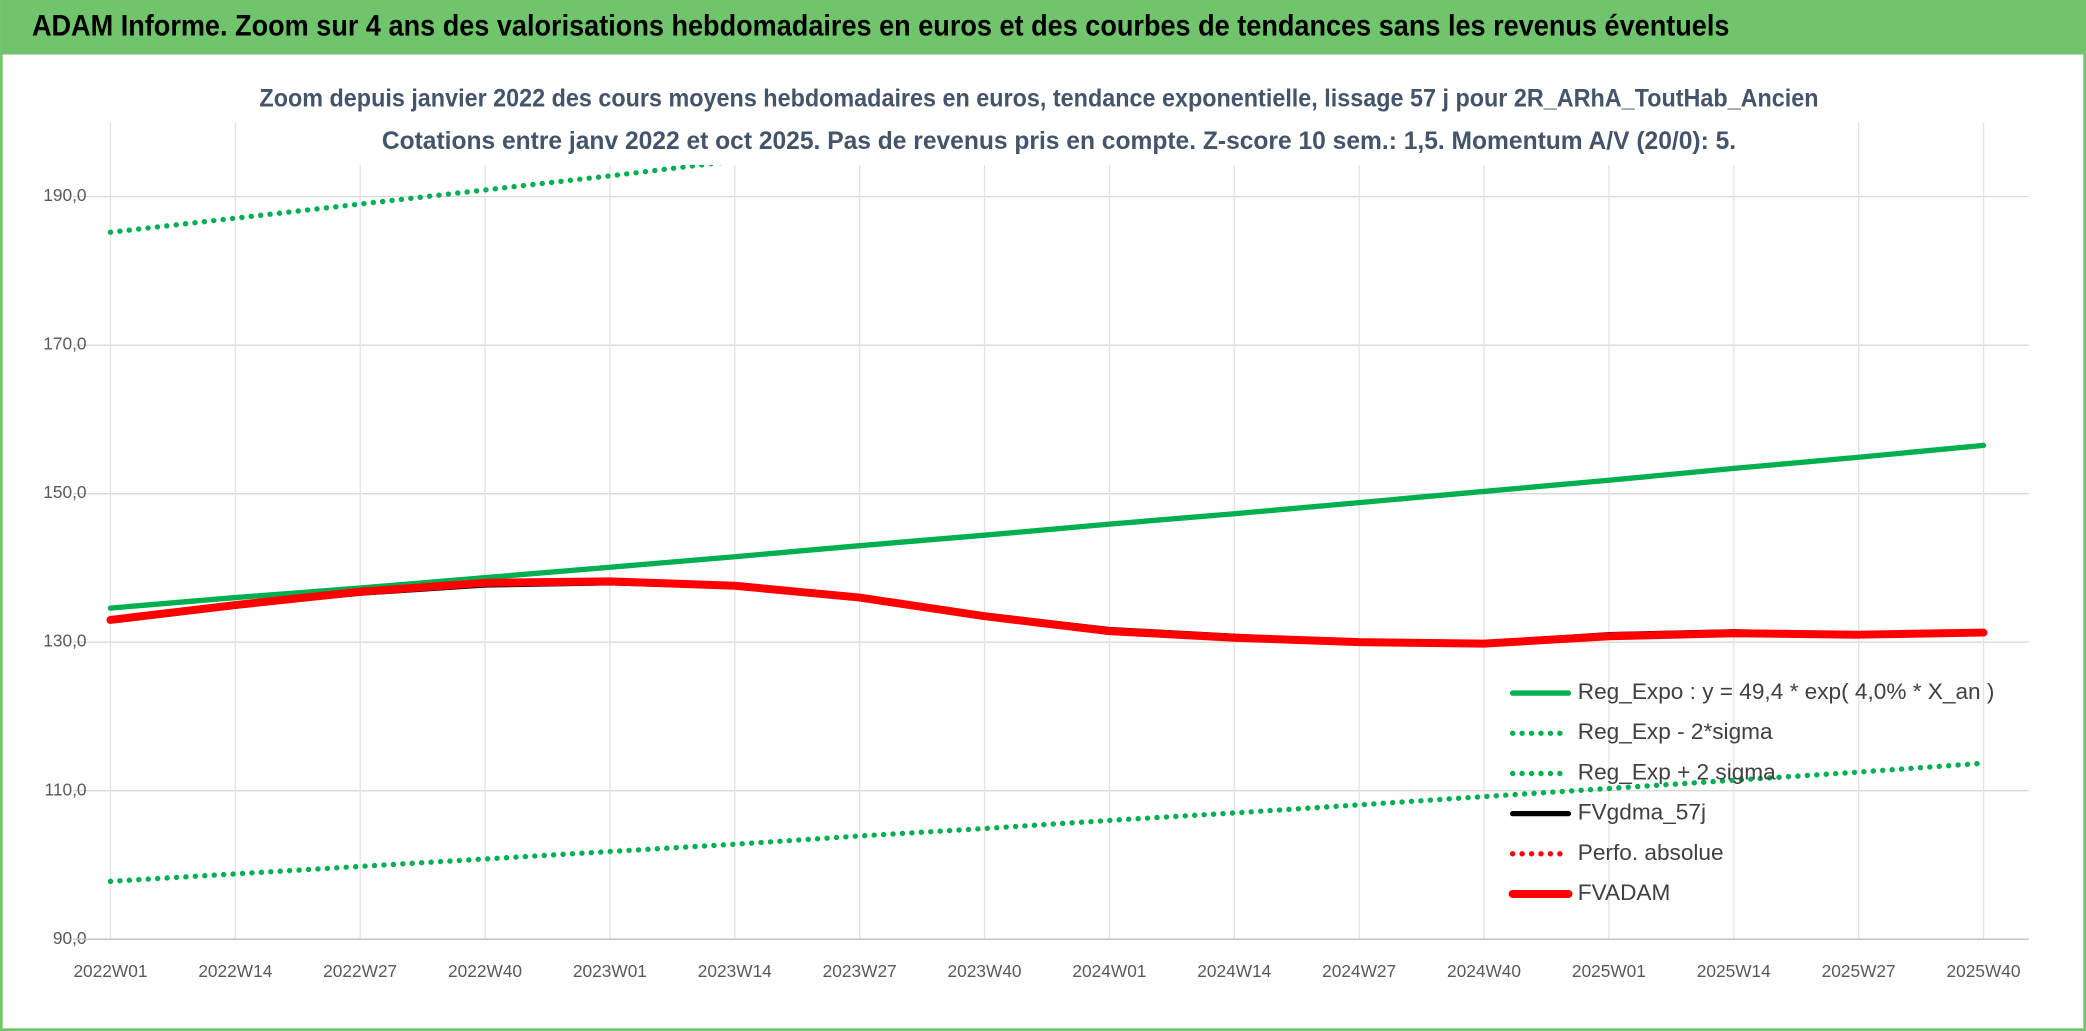  What do you see at coordinates (1651, 852) in the screenshot?
I see `legend-label: Perfo. absolue` at bounding box center [1651, 852].